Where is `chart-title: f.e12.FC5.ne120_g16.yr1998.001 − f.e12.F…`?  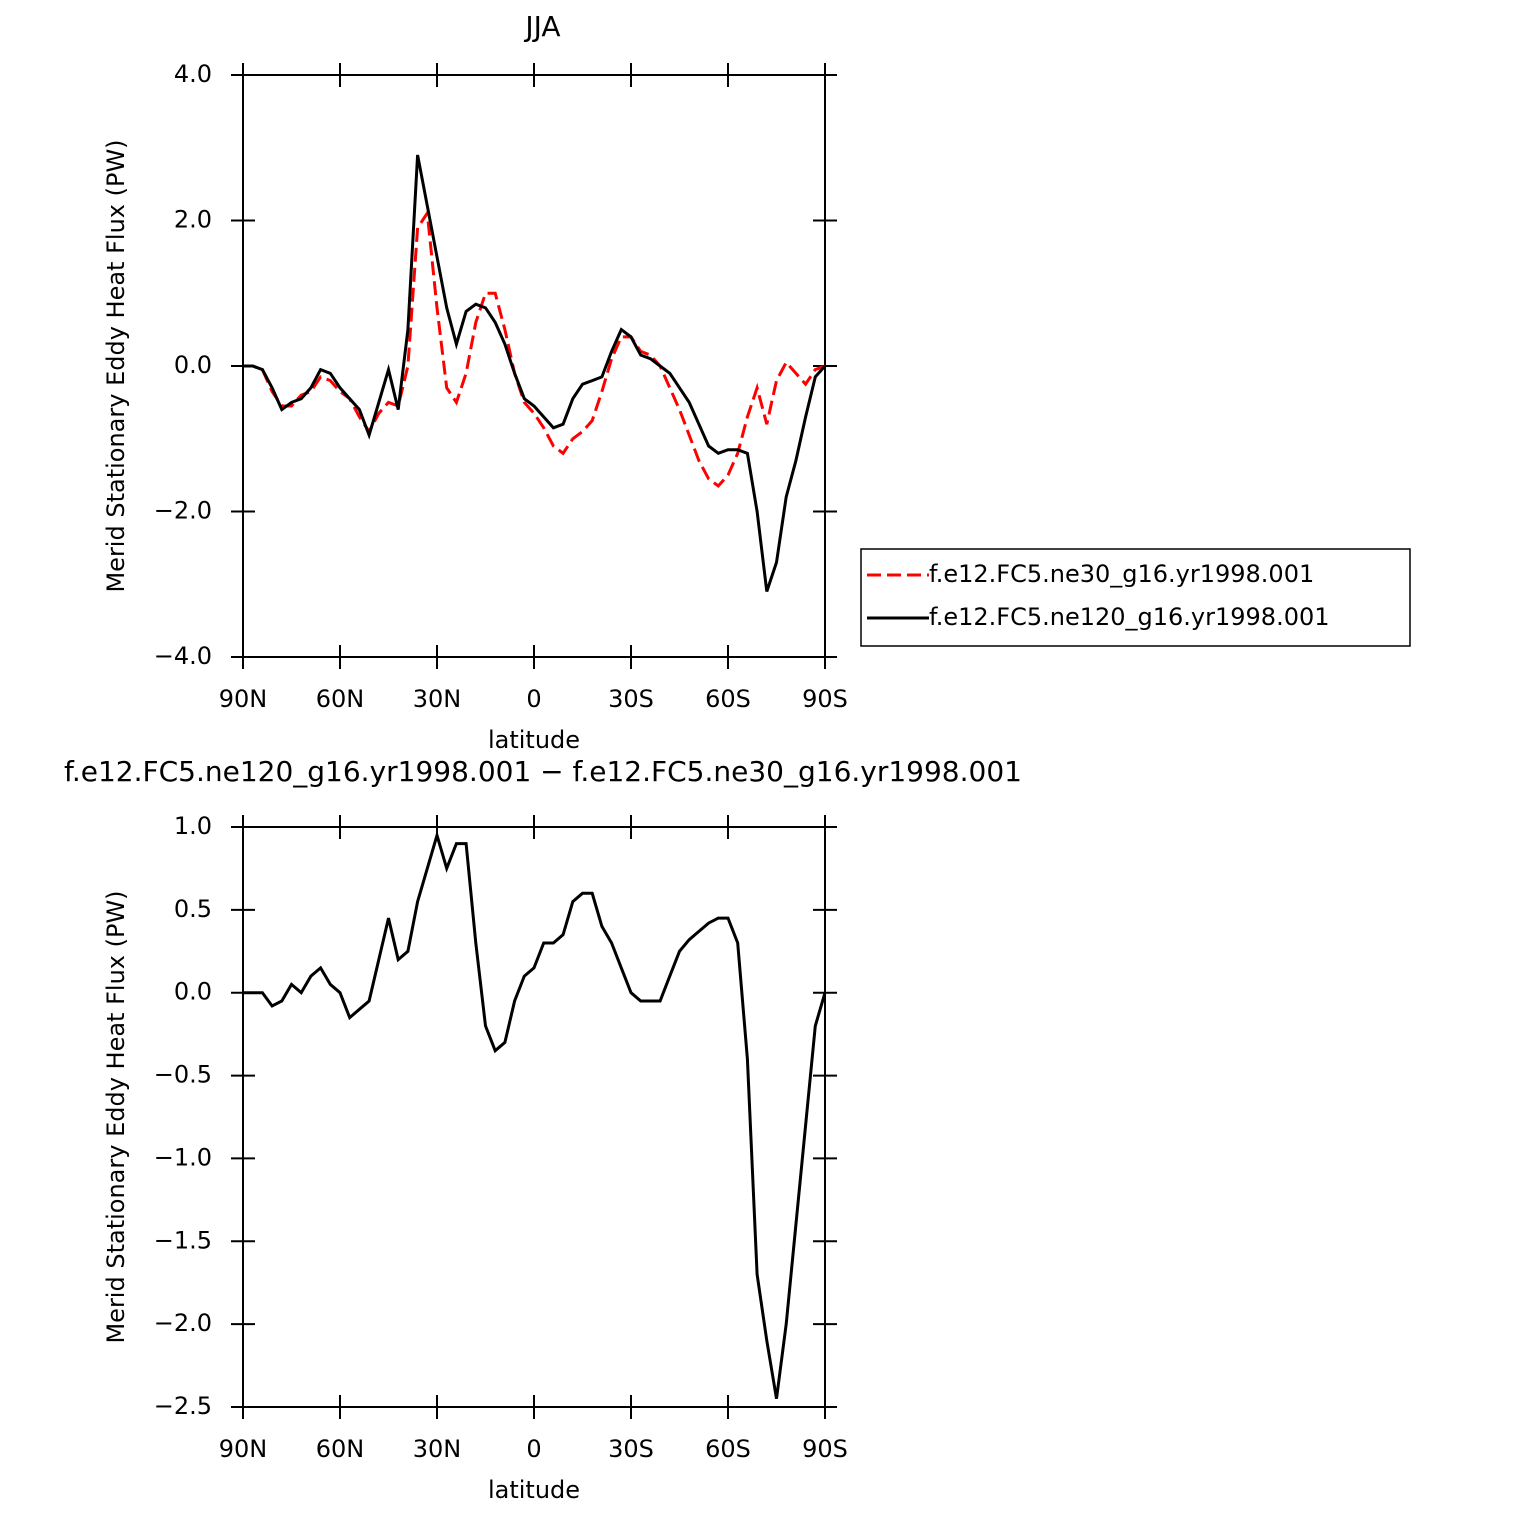 chart-title: f.e12.FC5.ne120_g16.yr1998.001 − f.e12.F… is located at coordinates (543, 771).